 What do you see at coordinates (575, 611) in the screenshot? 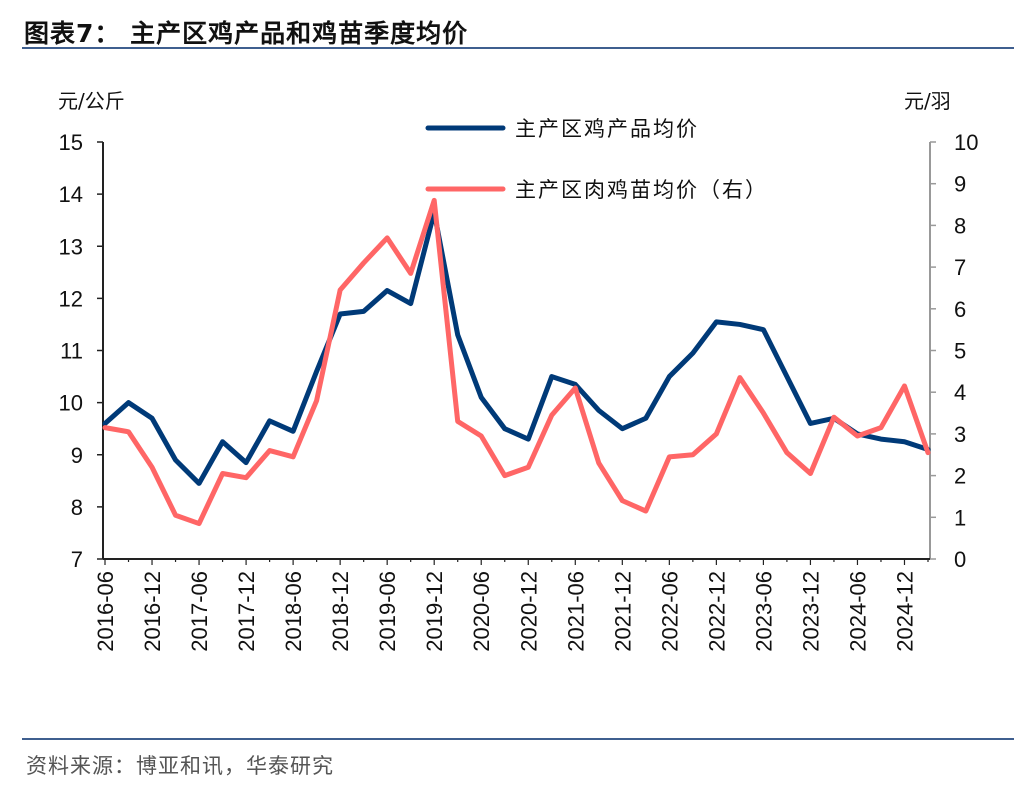
I see `x-tick-label: 2021-06` at bounding box center [575, 611].